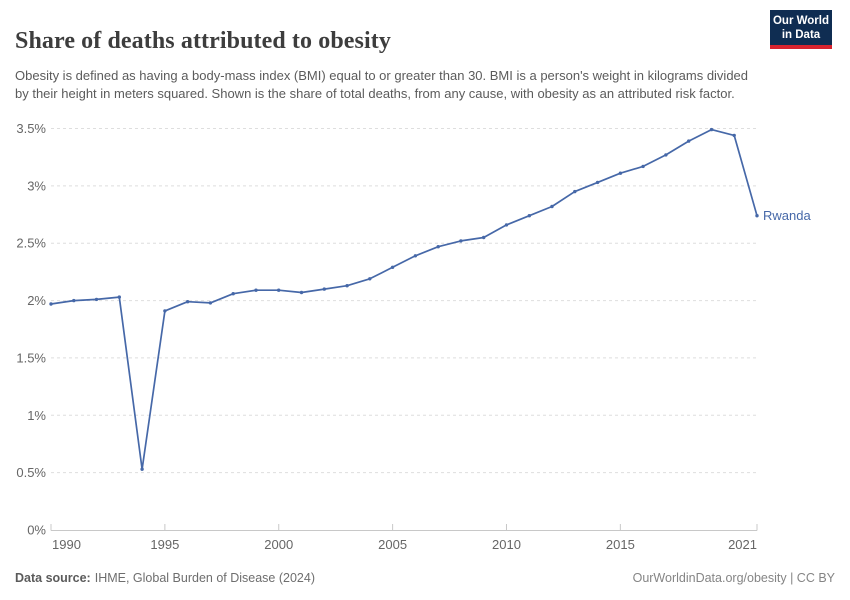 The height and width of the screenshot is (600, 850). I want to click on y-axis-tick-label: 1%, so click(36, 415).